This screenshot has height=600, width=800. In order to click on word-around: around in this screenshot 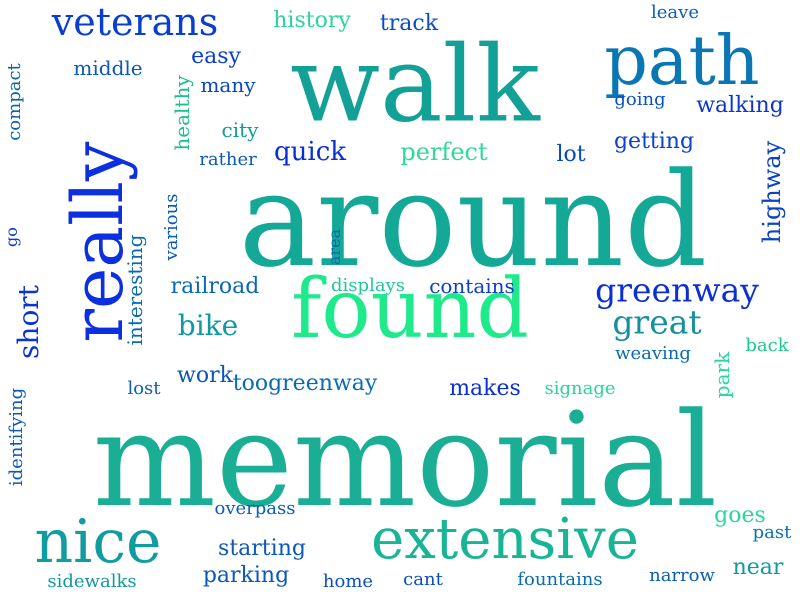, I will do `click(473, 220)`.